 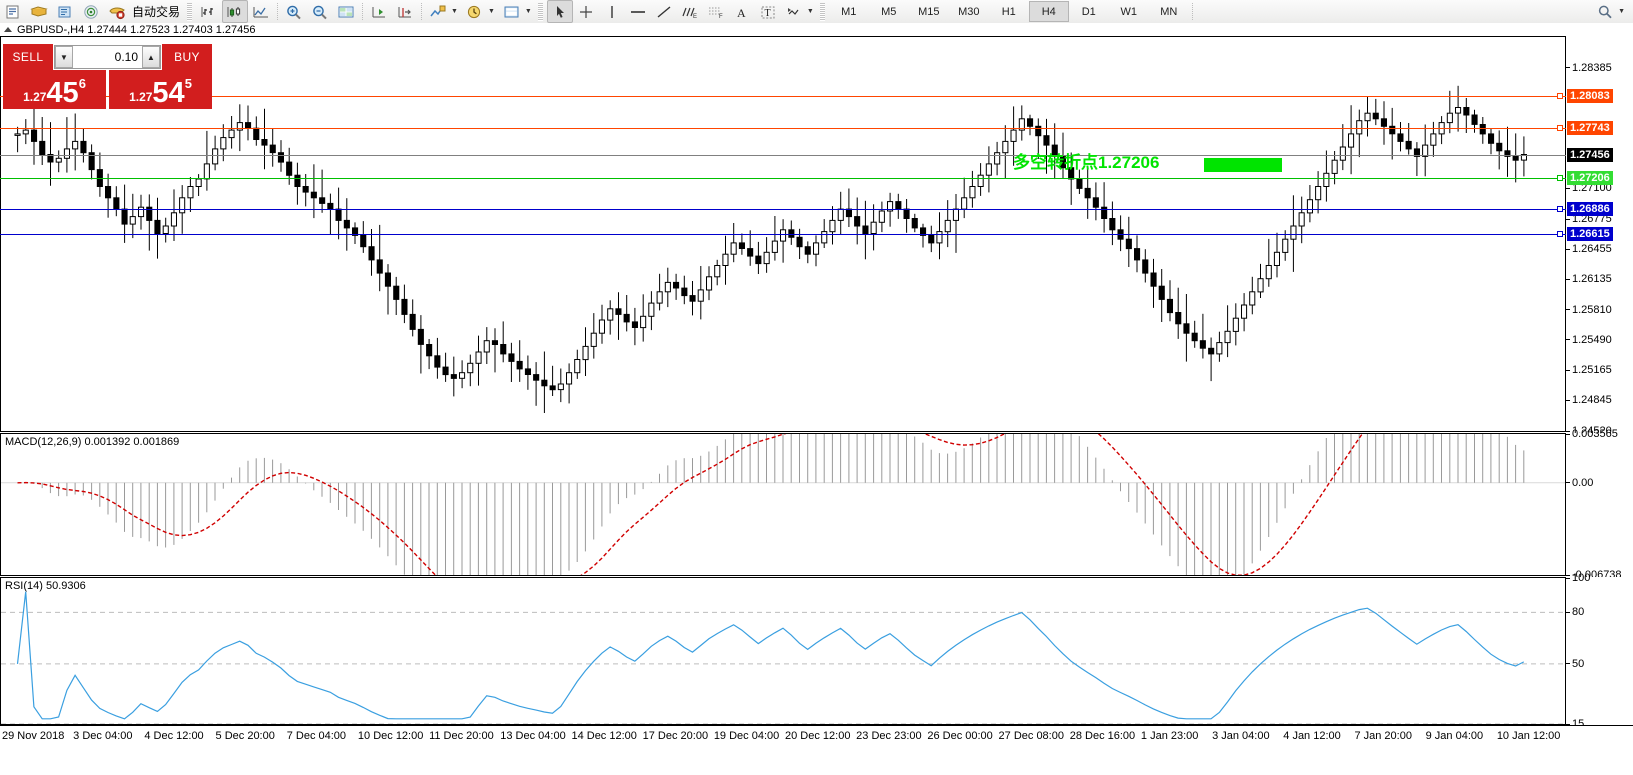 I want to click on search-dropdown-caret-icon: ▼, so click(x=1621, y=11).